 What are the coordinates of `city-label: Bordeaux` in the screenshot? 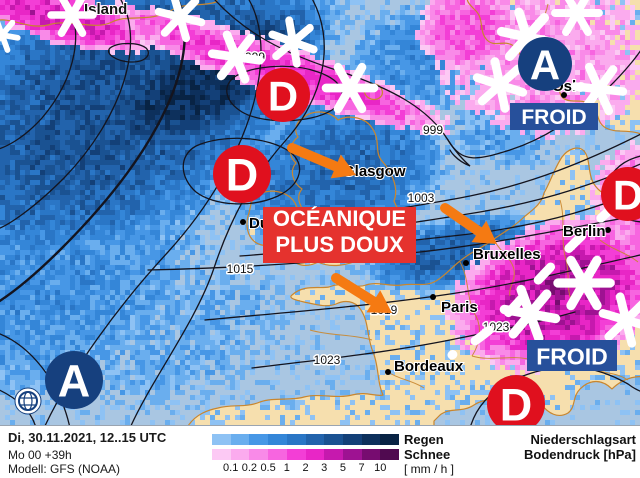 It's located at (429, 366).